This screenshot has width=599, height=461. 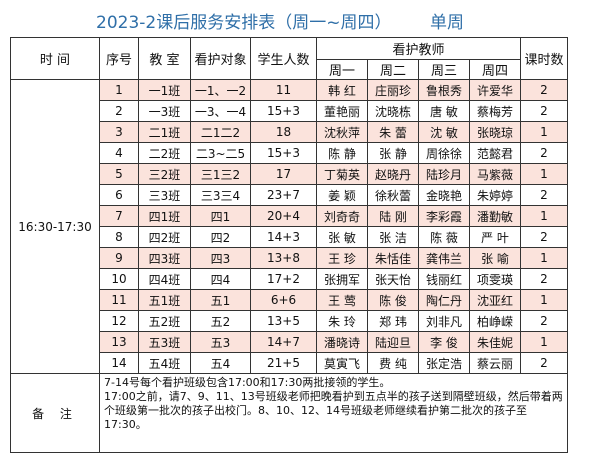 What do you see at coordinates (220, 58) in the screenshot?
I see `header-target: 看护对象` at bounding box center [220, 58].